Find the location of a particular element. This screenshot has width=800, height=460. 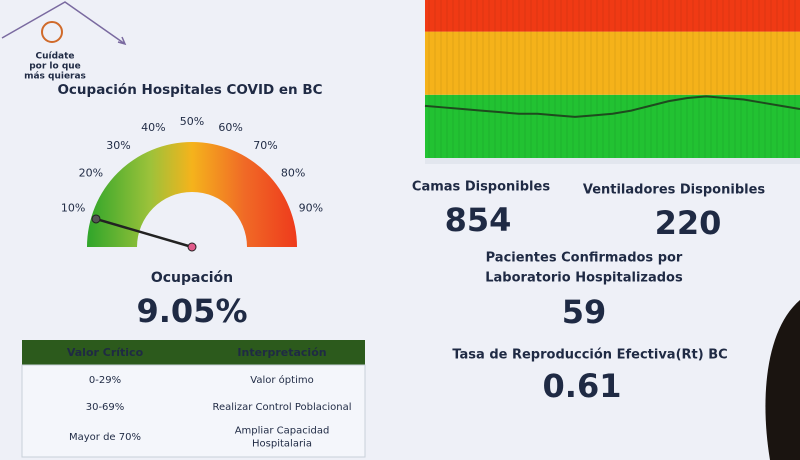

gauge-tick-label: 90% is located at coordinates (311, 207).